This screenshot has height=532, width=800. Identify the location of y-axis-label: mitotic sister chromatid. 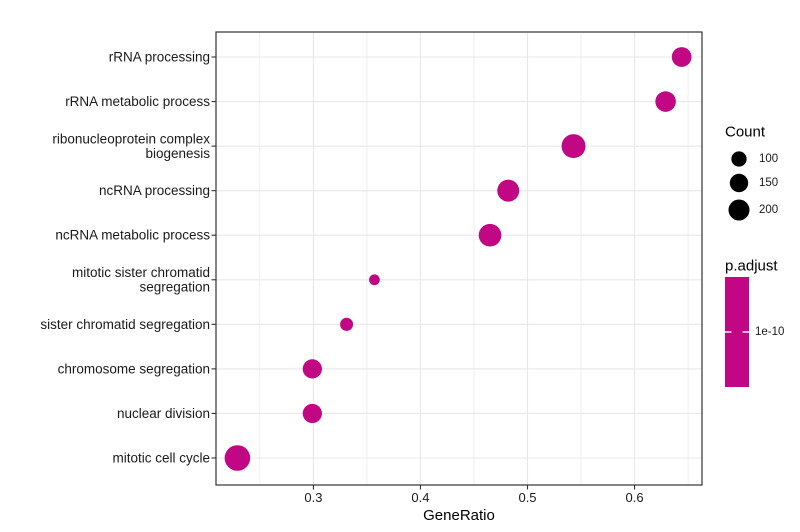
(141, 272).